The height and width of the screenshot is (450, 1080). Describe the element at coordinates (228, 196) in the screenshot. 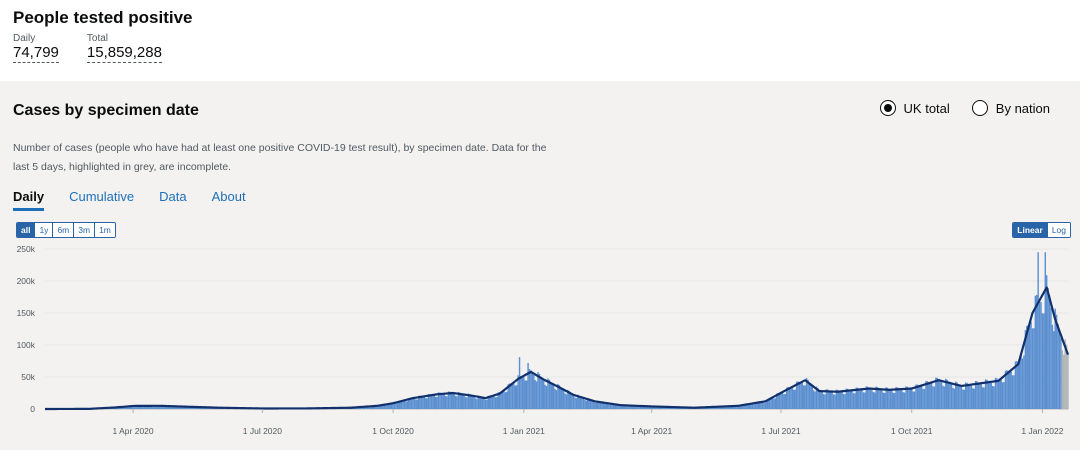

I see `tab-about: About` at that location.